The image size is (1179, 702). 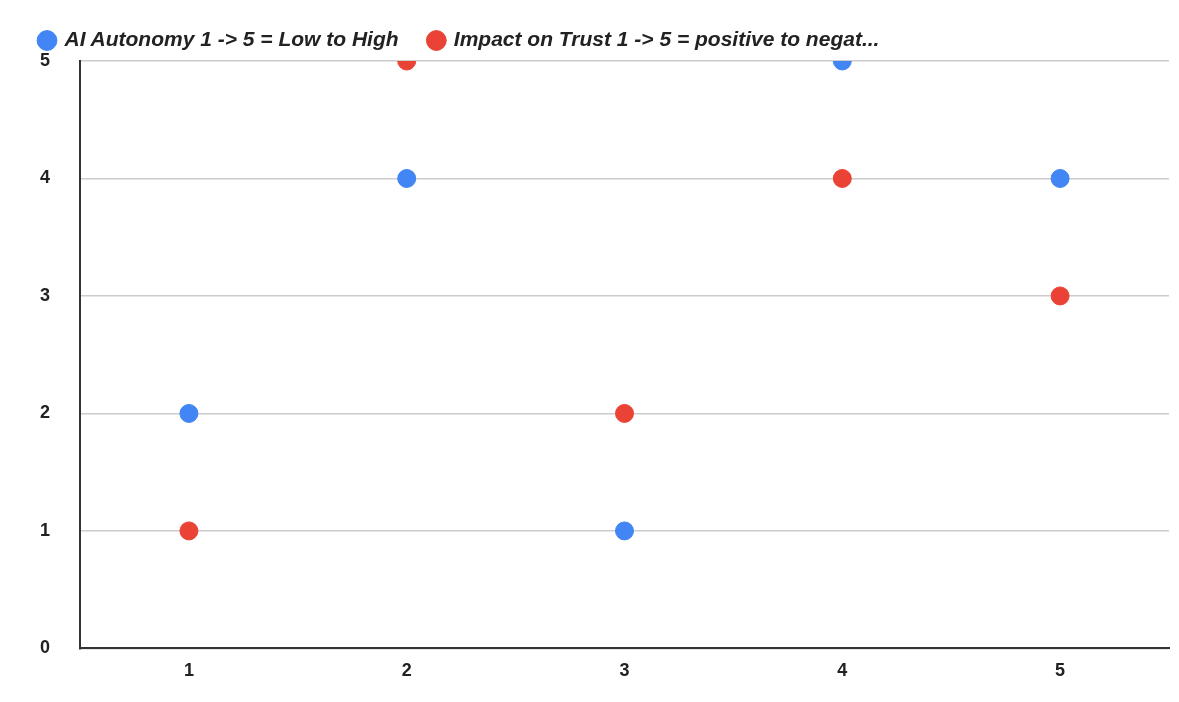 I want to click on x-tick-label: 2, so click(x=406, y=670).